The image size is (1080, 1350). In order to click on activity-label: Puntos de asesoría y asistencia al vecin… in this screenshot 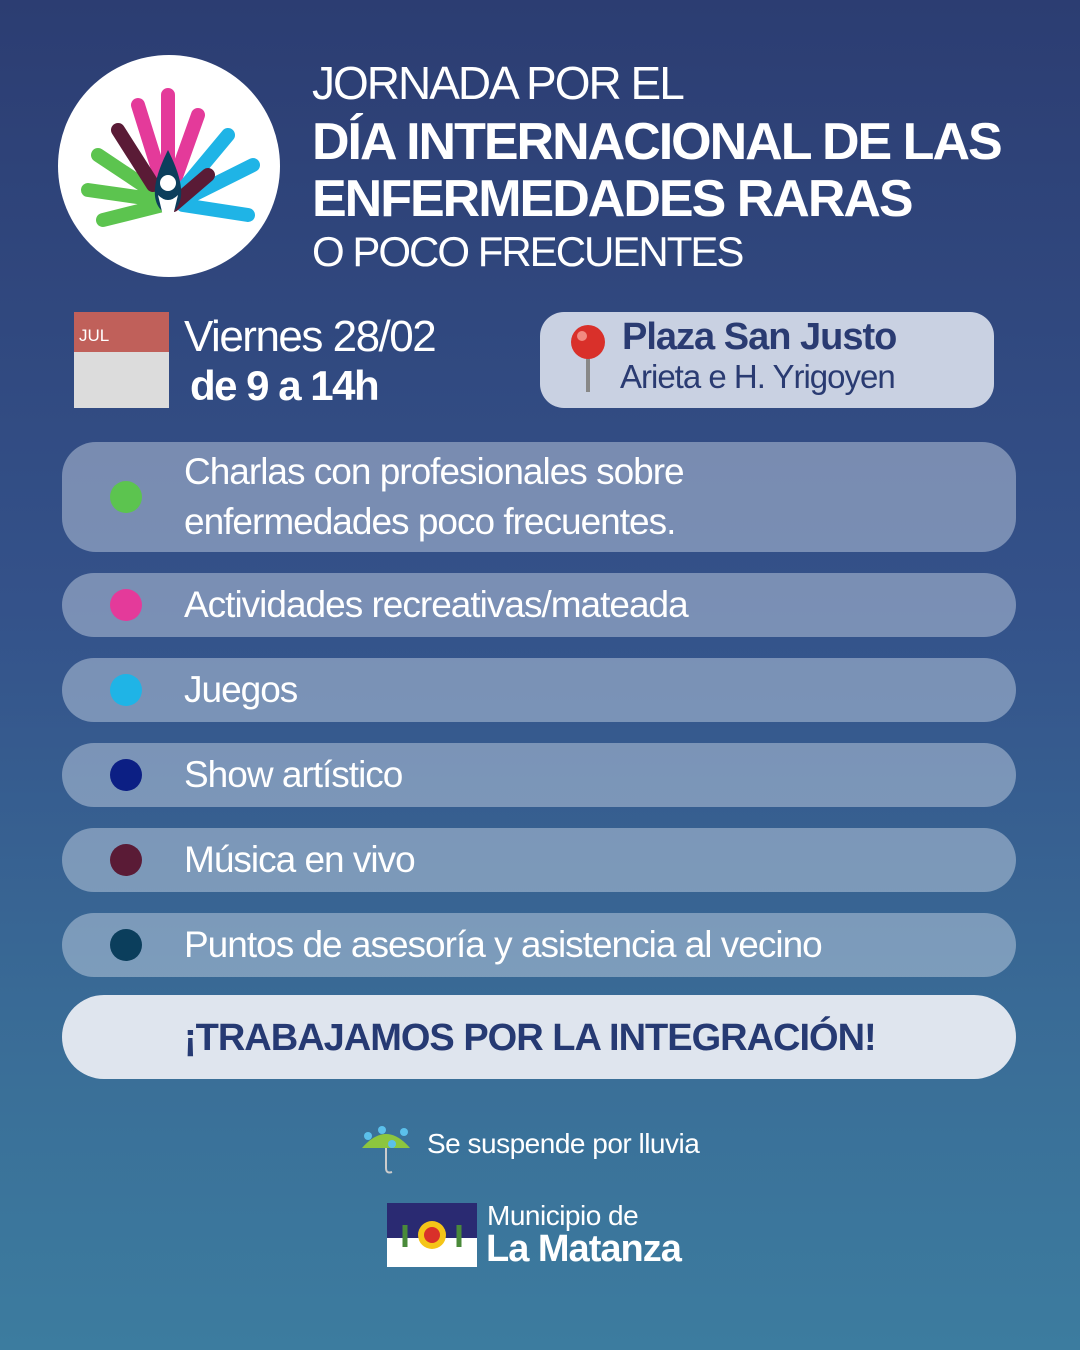, I will do `click(503, 944)`.